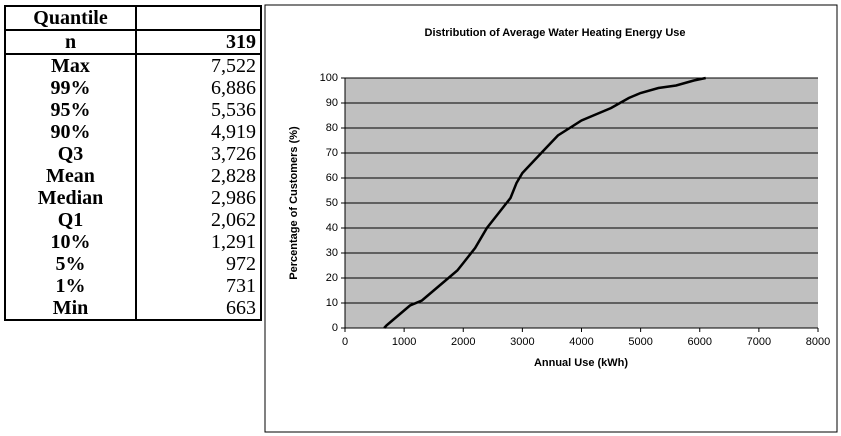 The width and height of the screenshot is (841, 436). Describe the element at coordinates (818, 342) in the screenshot. I see `x-tick-label: 8000` at that location.